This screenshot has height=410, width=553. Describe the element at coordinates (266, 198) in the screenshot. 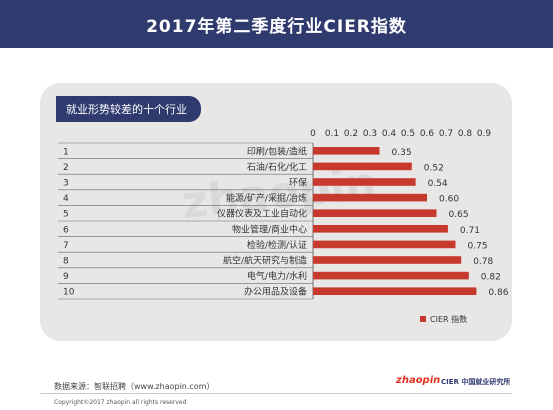

I see `category-label: 能源/矿产/采掘/冶炼` at that location.